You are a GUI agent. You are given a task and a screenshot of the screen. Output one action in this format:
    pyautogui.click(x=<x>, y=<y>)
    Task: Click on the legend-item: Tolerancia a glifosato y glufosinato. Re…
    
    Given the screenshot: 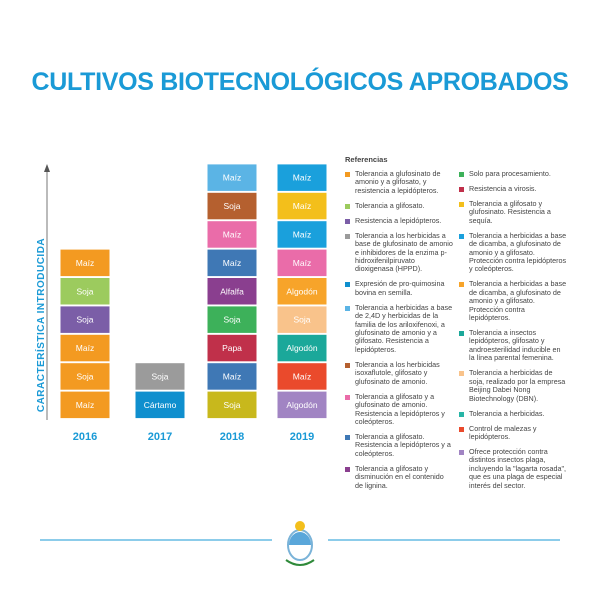 What is the action you would take?
    pyautogui.click(x=513, y=212)
    